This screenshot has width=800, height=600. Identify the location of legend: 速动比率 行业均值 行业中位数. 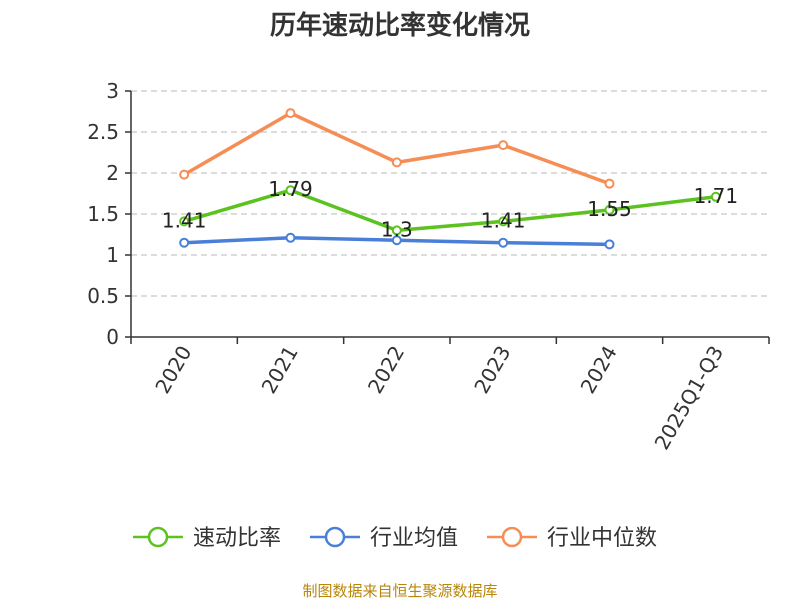
(395, 538).